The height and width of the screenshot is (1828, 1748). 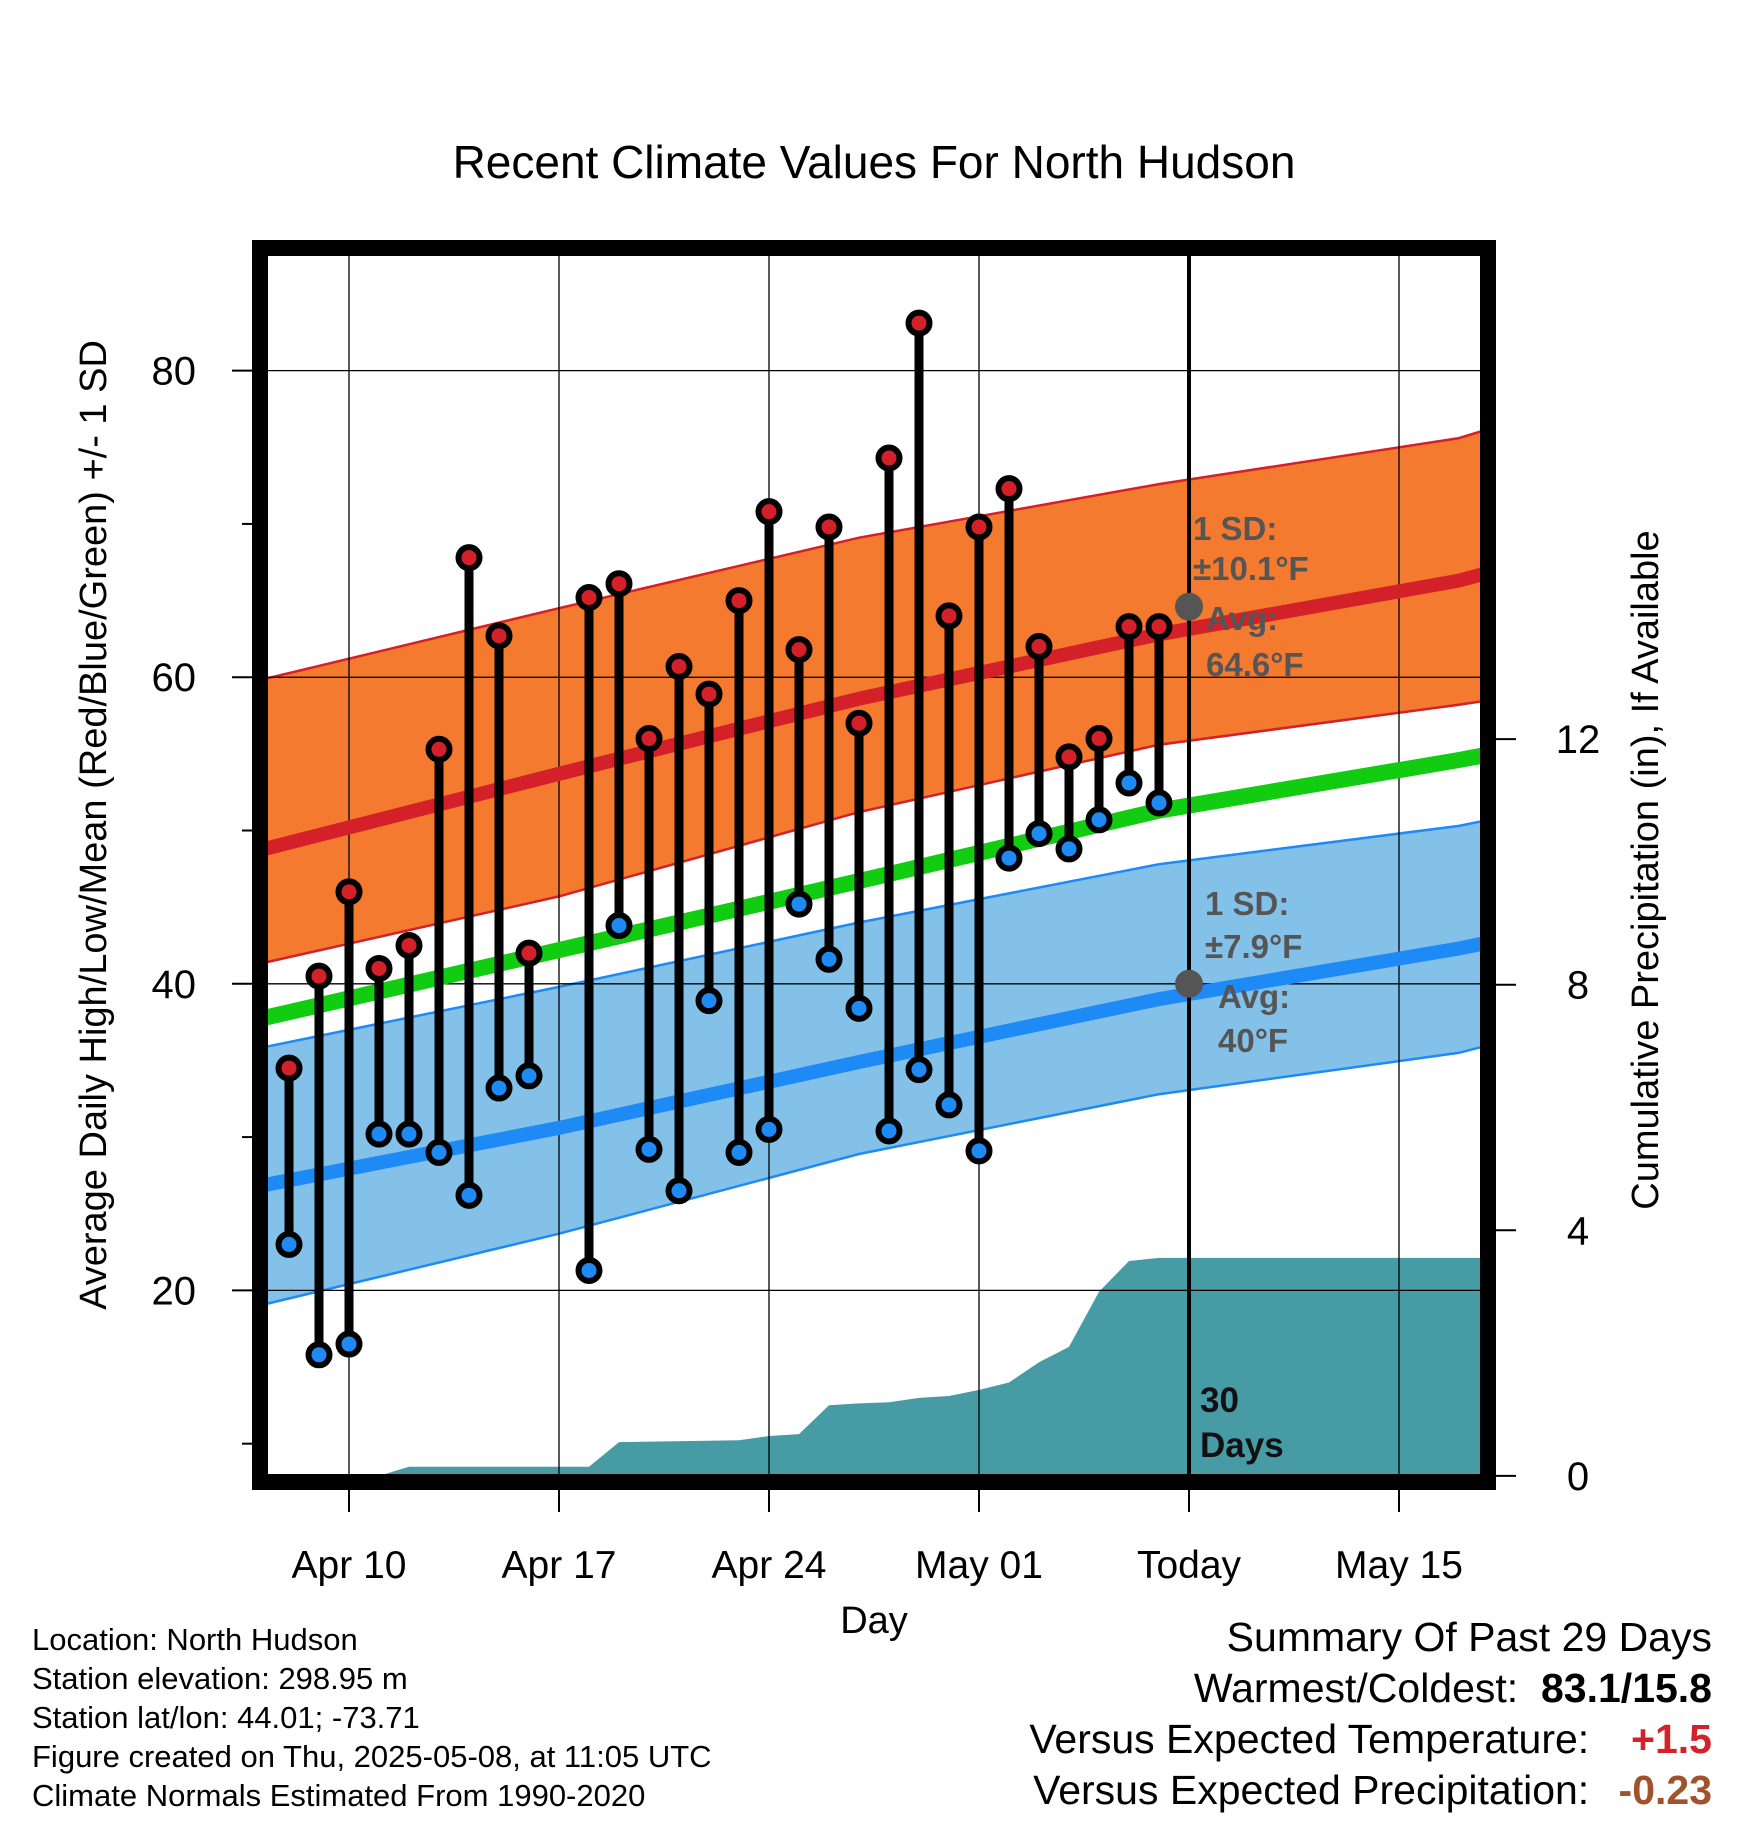 What do you see at coordinates (339, 1795) in the screenshot?
I see `climate-normals-source: Climate Normals Estimated From 1990-2020` at bounding box center [339, 1795].